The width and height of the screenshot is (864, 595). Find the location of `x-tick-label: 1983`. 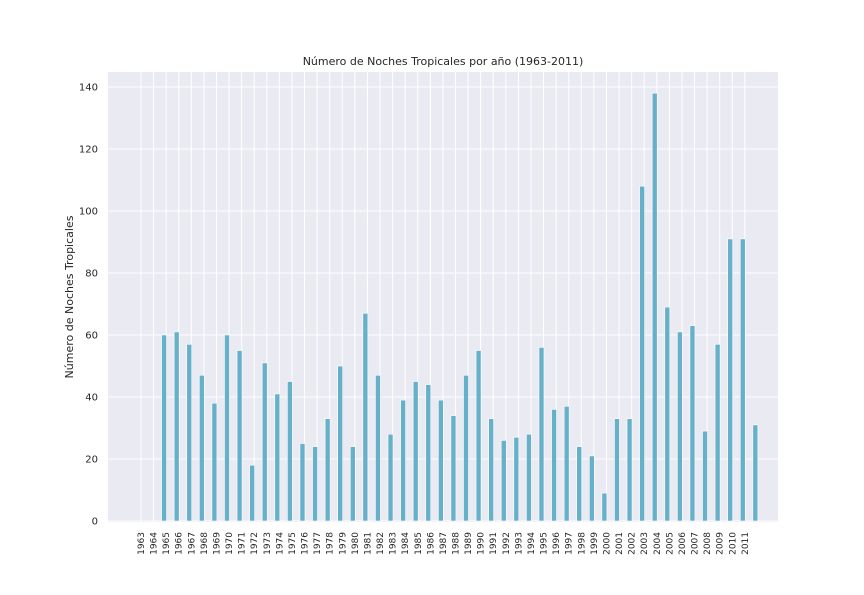

x-tick-label: 1983 is located at coordinates (394, 543).